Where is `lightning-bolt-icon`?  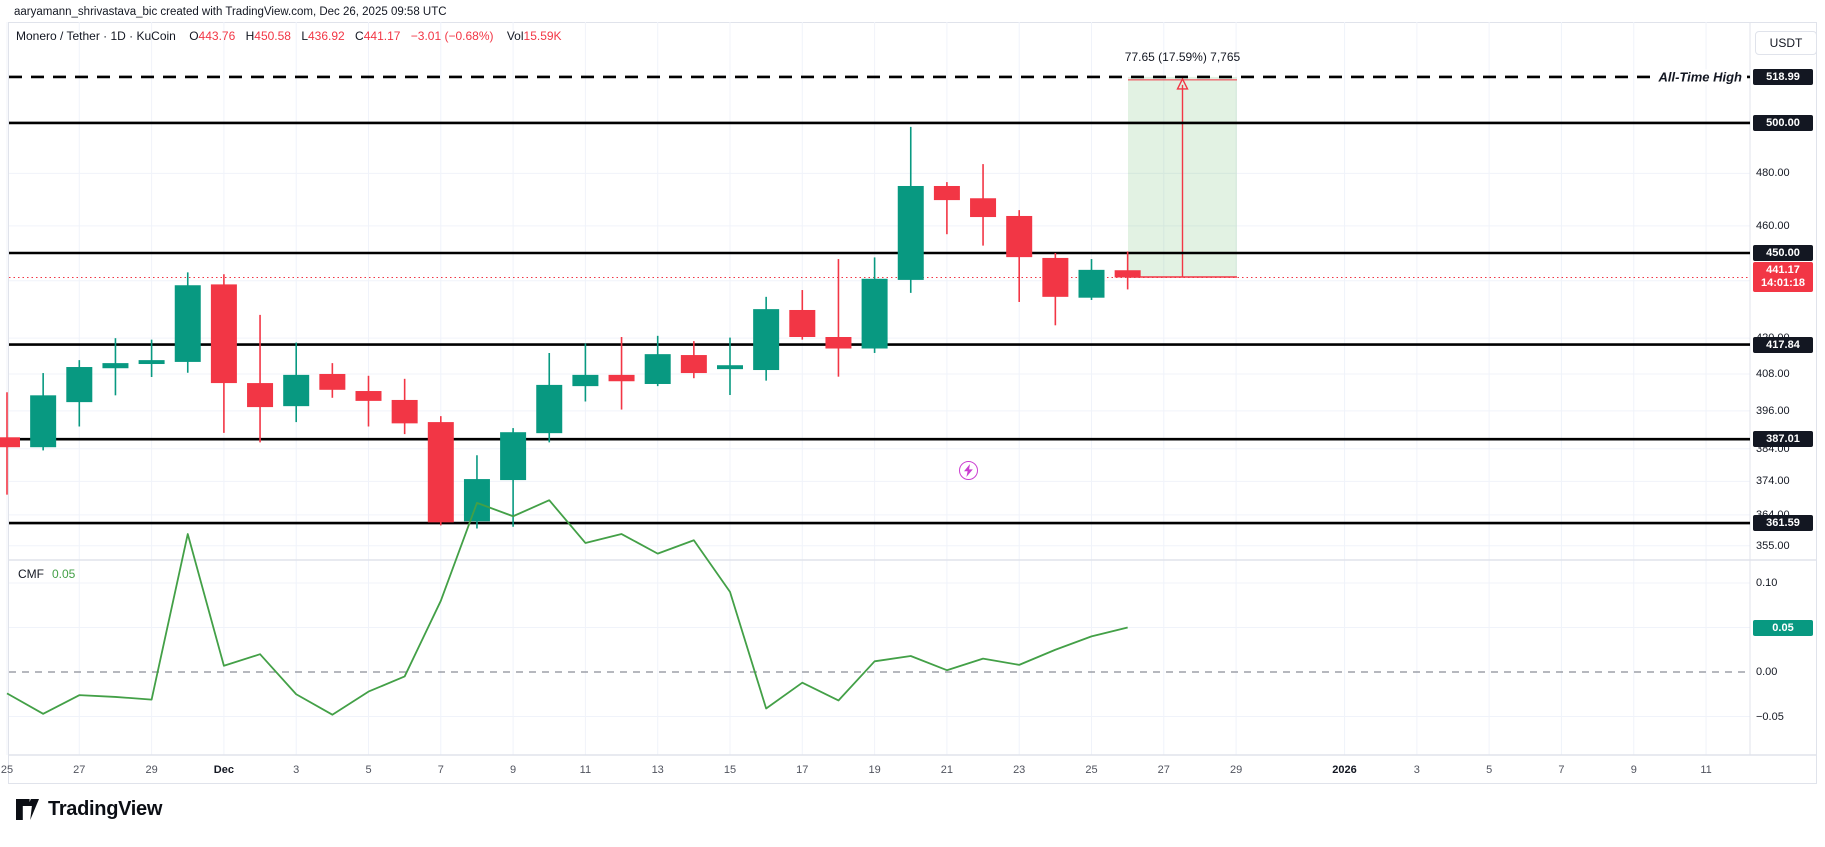 lightning-bolt-icon is located at coordinates (968, 470).